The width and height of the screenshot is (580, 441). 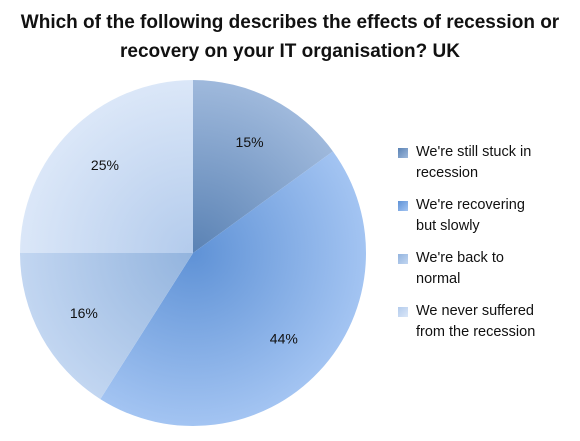 What do you see at coordinates (284, 338) in the screenshot?
I see `data-label-recovering: 44%` at bounding box center [284, 338].